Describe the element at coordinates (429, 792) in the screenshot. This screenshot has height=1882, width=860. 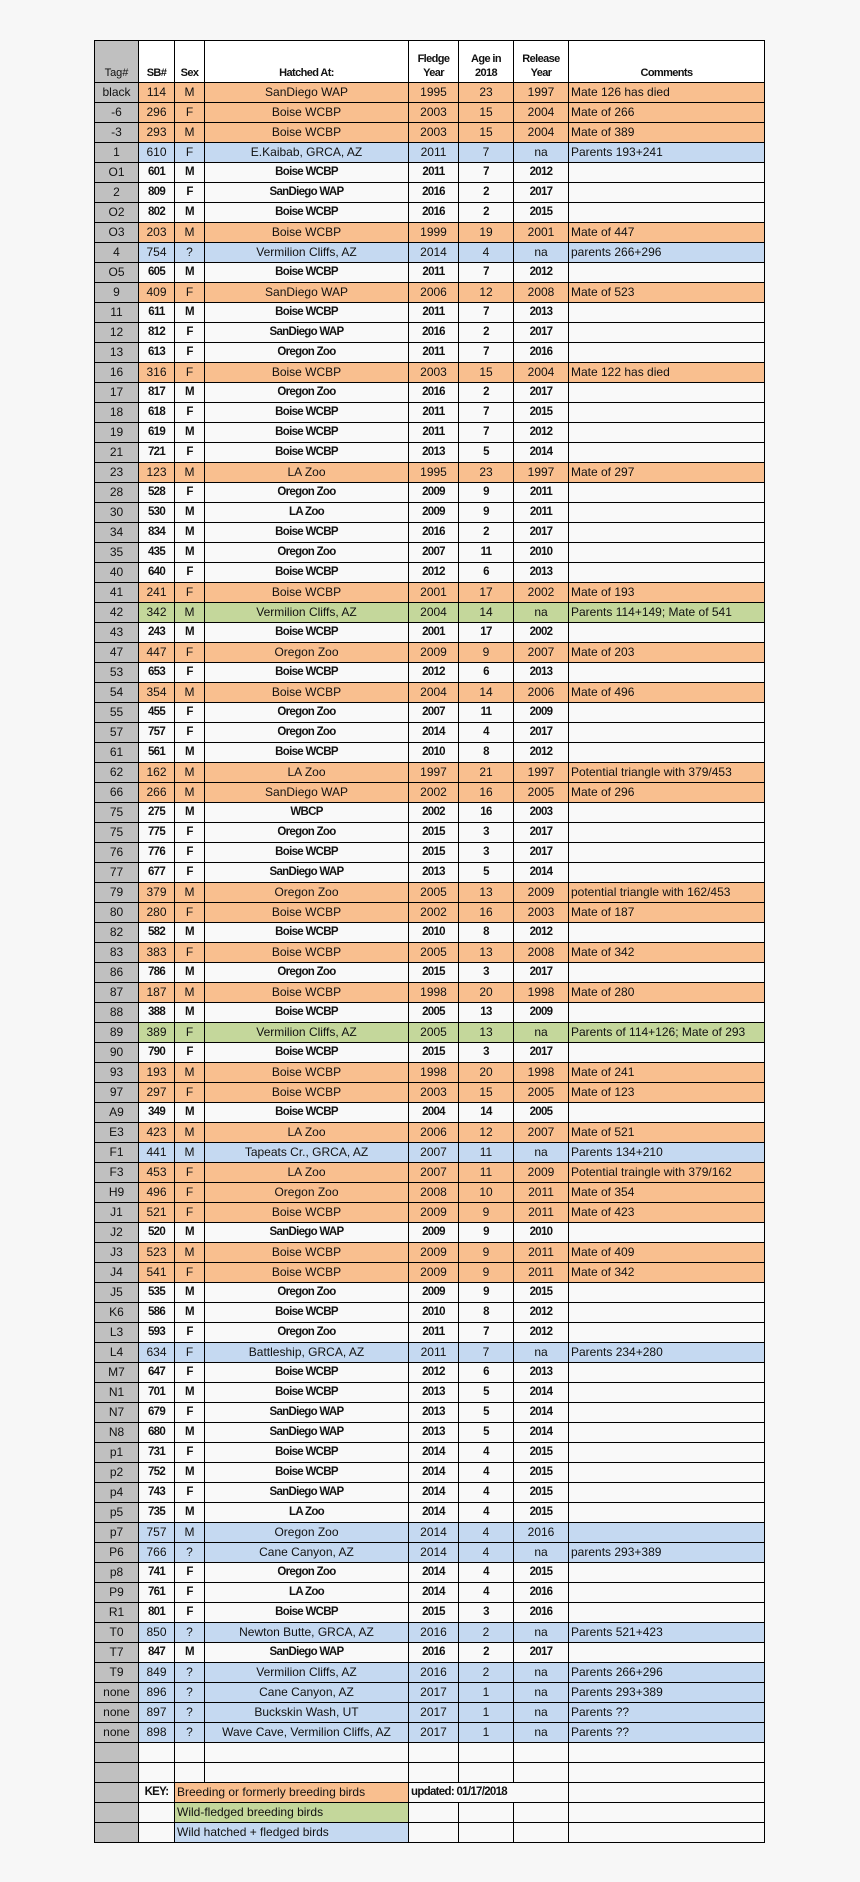
I see `table-row: 66 266 M SanDiego WAP 2002 16 2005 Mate of 296` at that location.